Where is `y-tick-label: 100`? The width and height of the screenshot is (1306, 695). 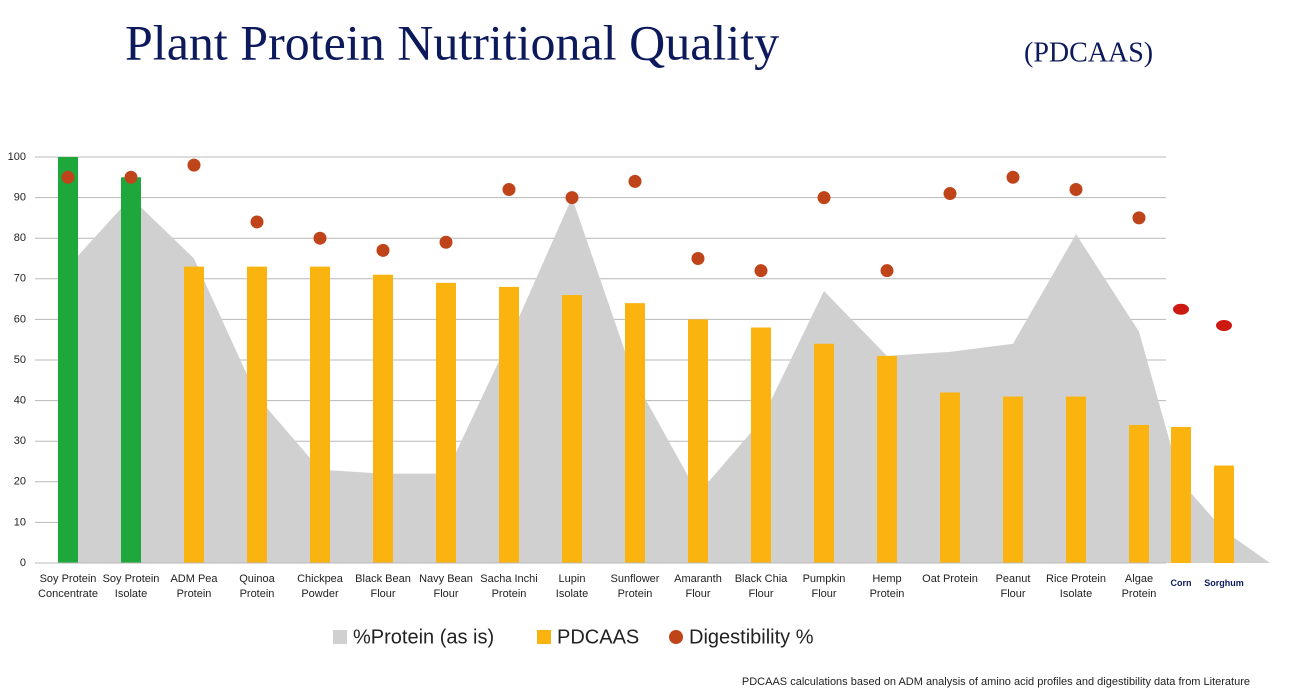
y-tick-label: 100 is located at coordinates (17, 157).